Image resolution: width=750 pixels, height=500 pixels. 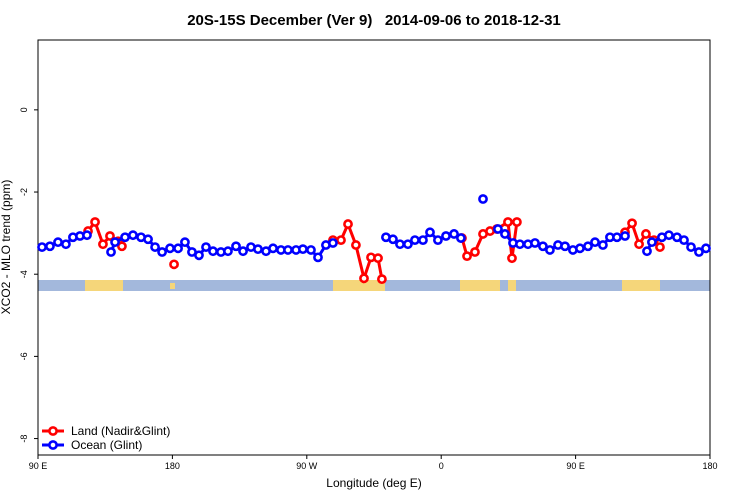 I want to click on y-axis-label: XCO2 - MLO trend (ppm), so click(x=6, y=247).